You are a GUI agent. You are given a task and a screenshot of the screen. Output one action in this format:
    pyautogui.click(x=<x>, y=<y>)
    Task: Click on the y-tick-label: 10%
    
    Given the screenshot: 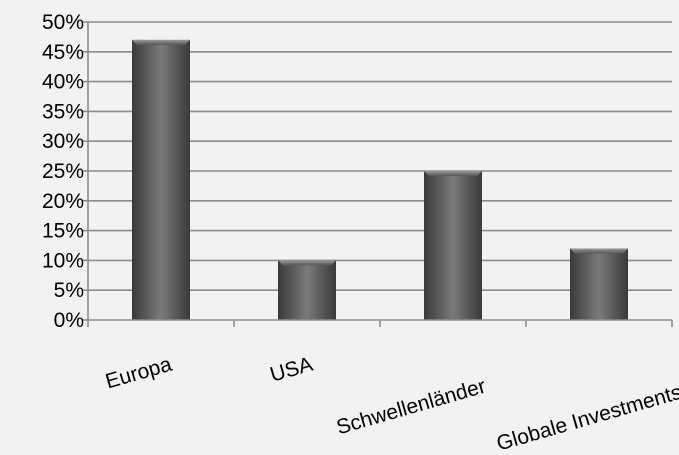 What is the action you would take?
    pyautogui.click(x=63, y=260)
    